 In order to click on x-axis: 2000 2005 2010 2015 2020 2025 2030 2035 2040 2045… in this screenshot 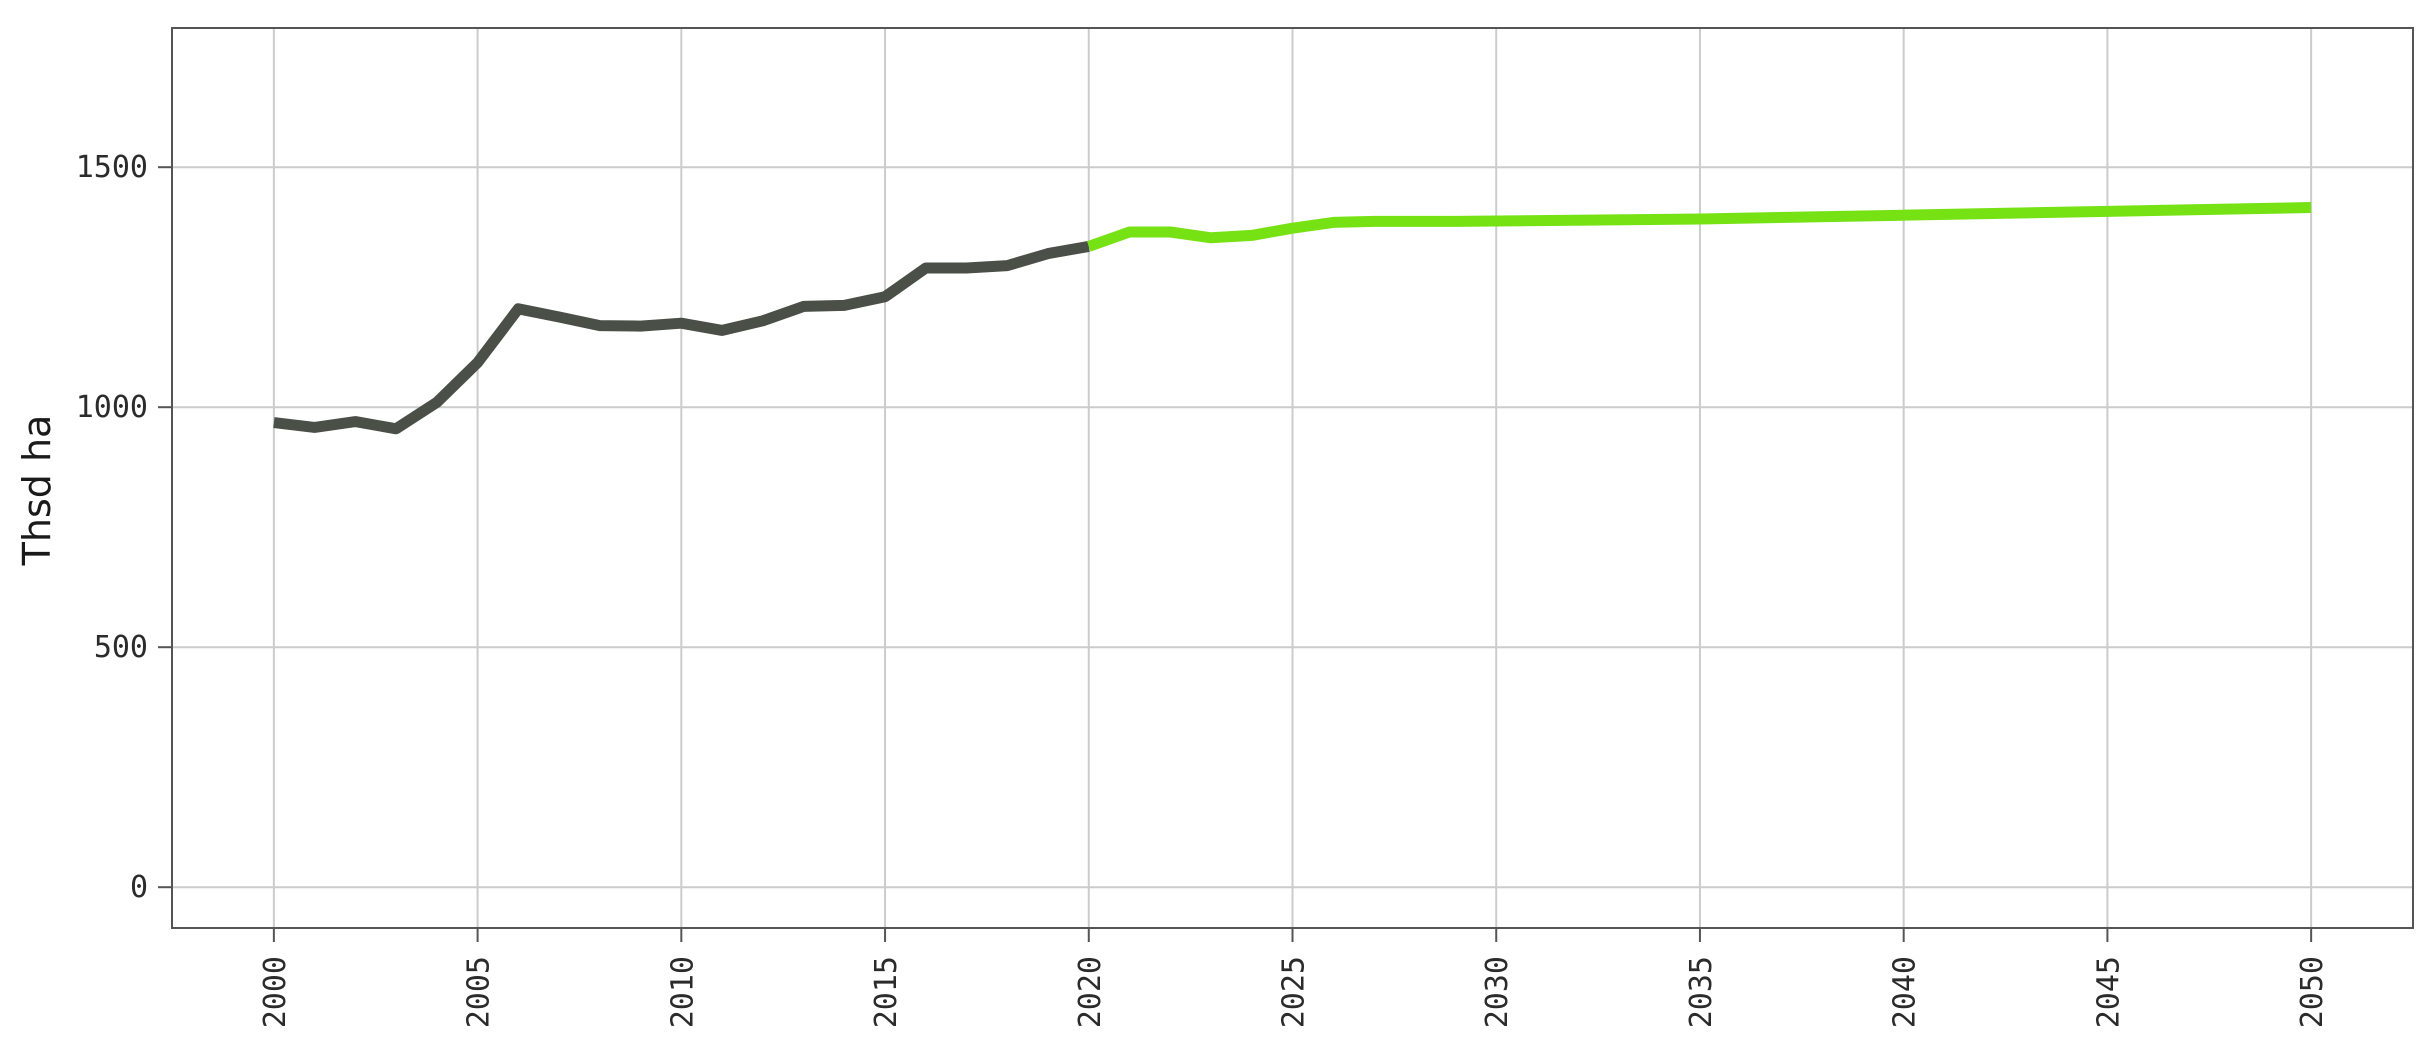, I will do `click(1294, 978)`.